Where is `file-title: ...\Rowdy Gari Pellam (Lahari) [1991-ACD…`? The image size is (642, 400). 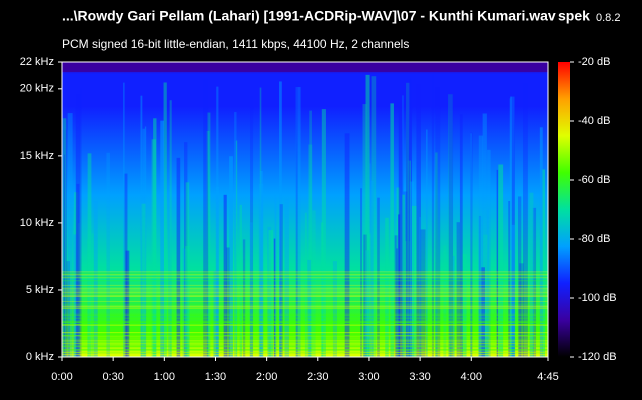
file-title: ...\Rowdy Gari Pellam (Lahari) [1991-ACD… is located at coordinates (309, 16).